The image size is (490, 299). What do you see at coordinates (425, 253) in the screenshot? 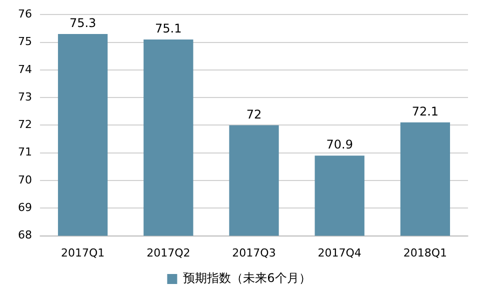
I see `x-tick-label: 2018Q1` at bounding box center [425, 253].